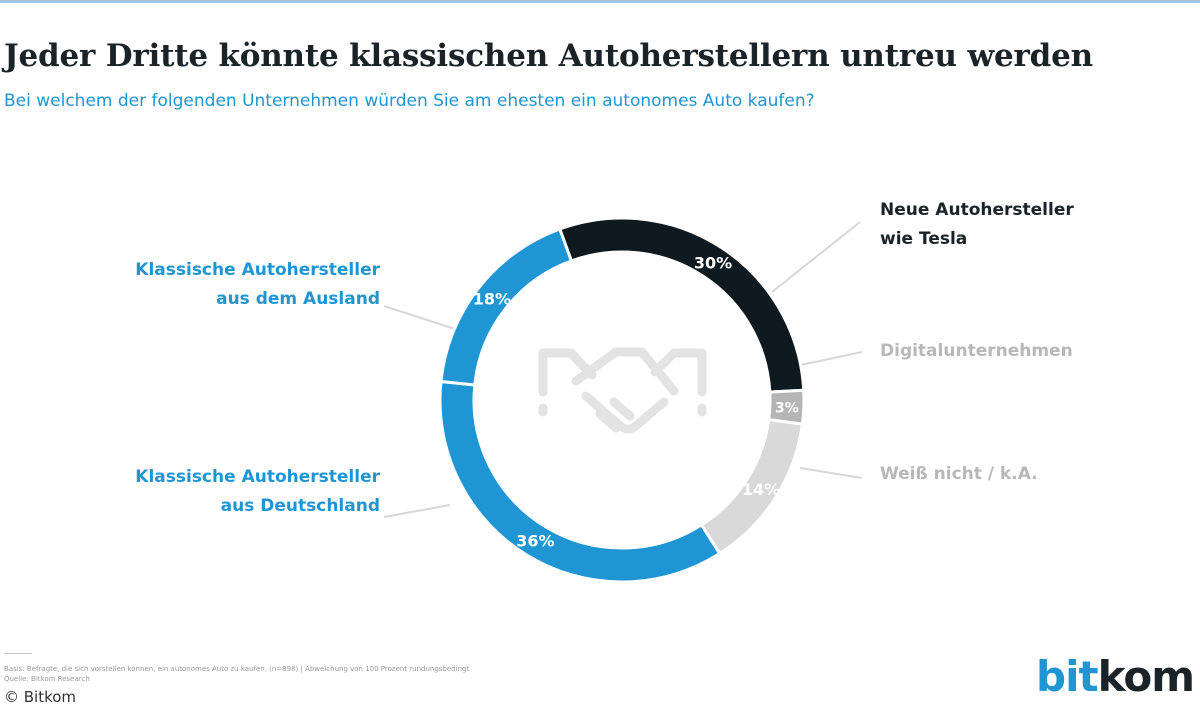 The height and width of the screenshot is (720, 1200). What do you see at coordinates (535, 540) in the screenshot?
I see `data-label-klassische-autohersteller-aus-deutschland: 36%` at bounding box center [535, 540].